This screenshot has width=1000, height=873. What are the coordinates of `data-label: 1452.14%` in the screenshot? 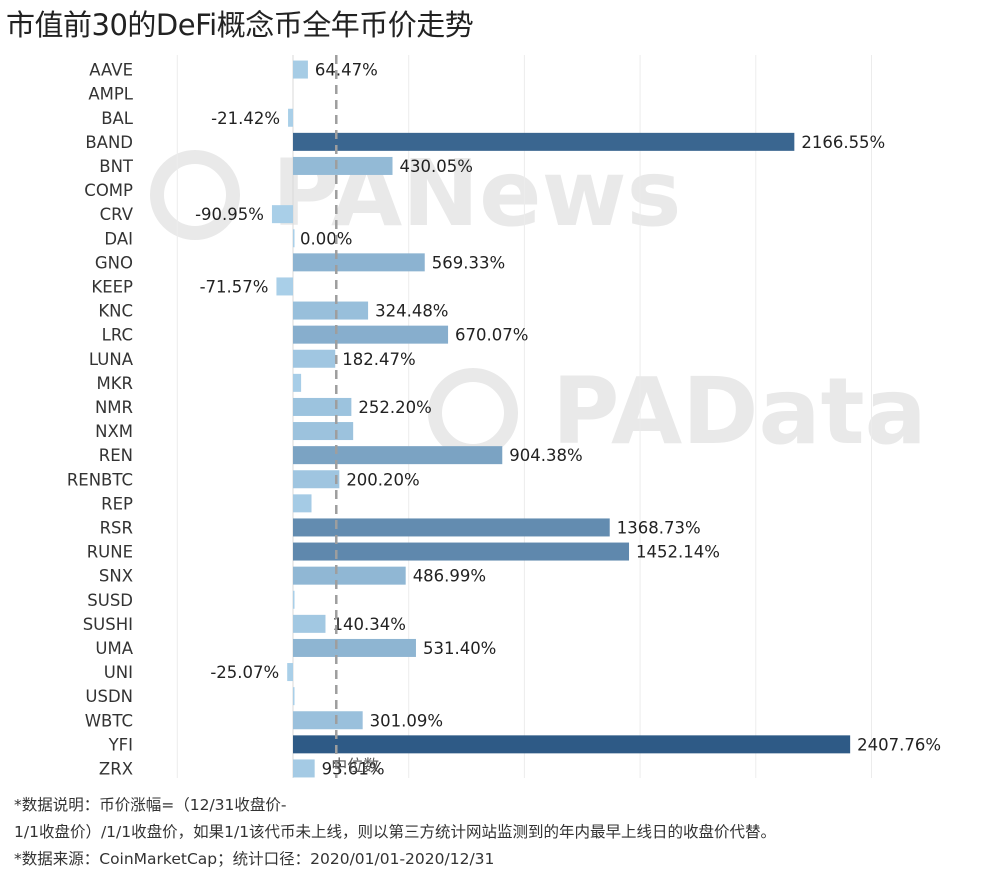 It's located at (678, 552).